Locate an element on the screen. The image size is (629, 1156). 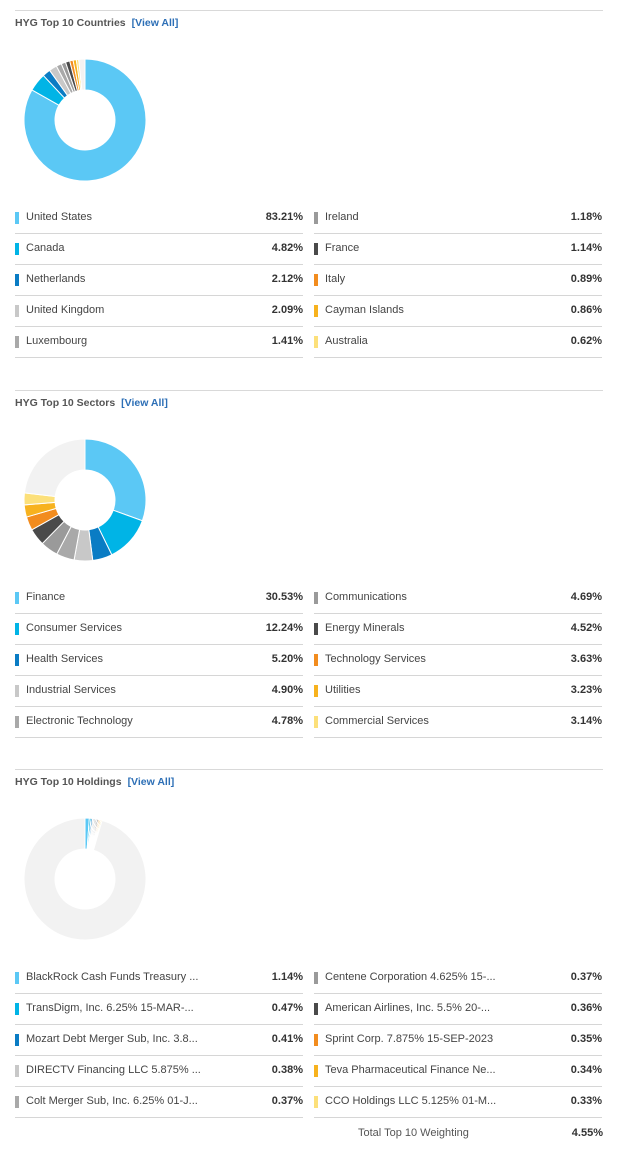
countries-legend-row: Canada 4.82% is located at coordinates (159, 249).